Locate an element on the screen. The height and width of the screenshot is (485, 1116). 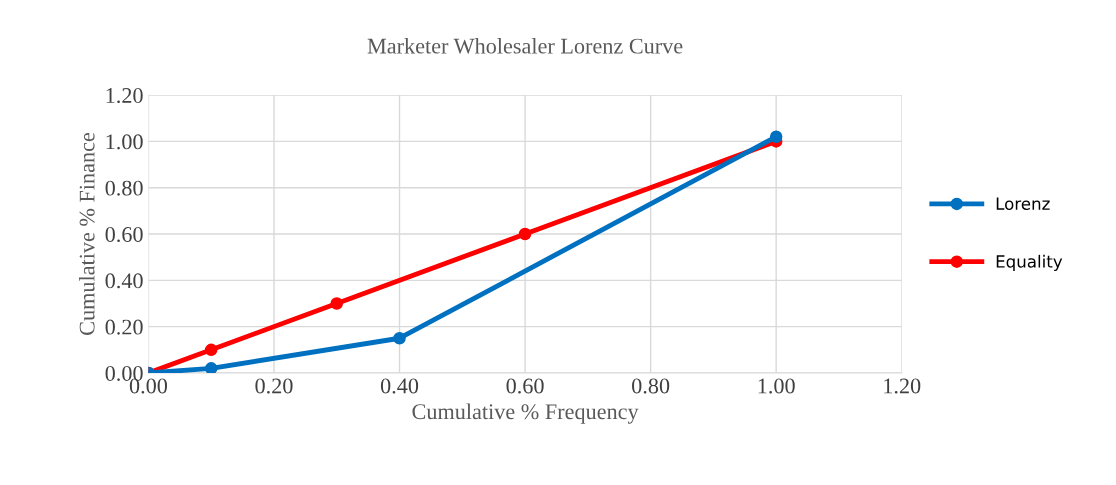
y-tick-label: 0.40 is located at coordinates (124, 281).